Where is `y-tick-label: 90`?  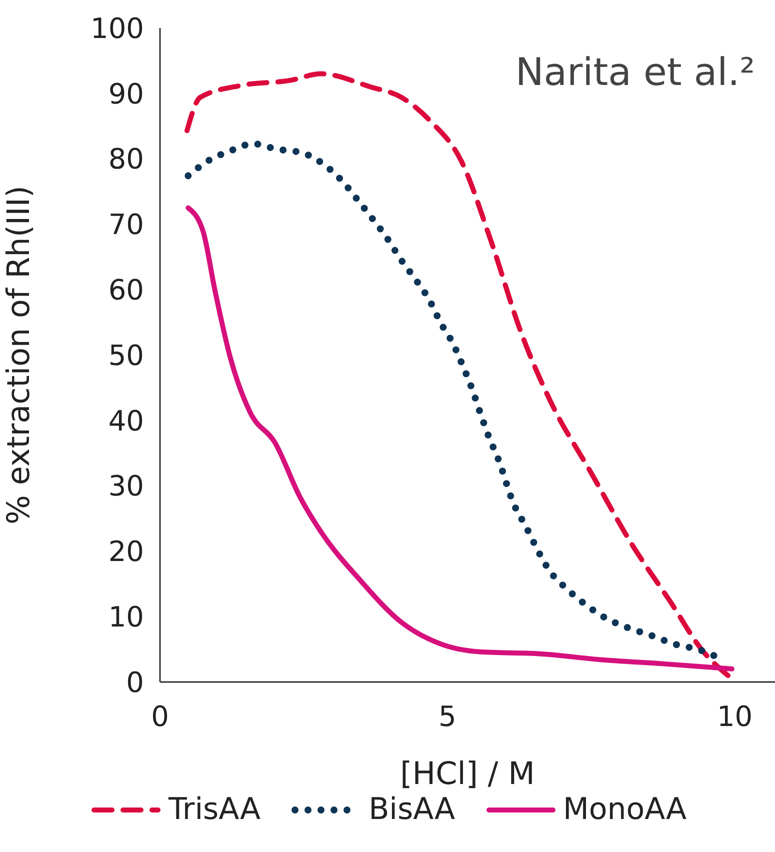 y-tick-label: 90 is located at coordinates (126, 93).